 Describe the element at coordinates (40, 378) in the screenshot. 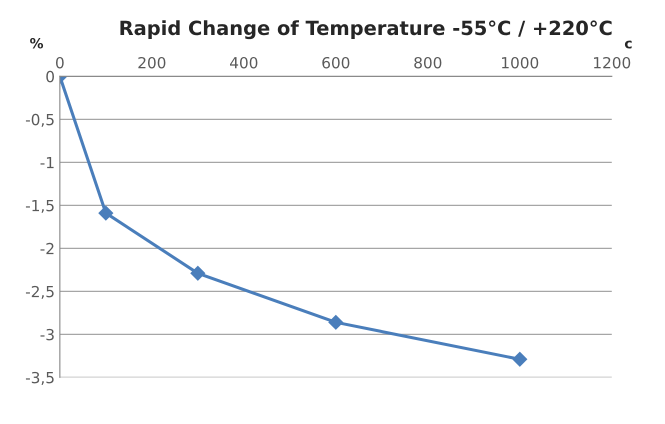

I see `y-tick-label: -3,5` at that location.